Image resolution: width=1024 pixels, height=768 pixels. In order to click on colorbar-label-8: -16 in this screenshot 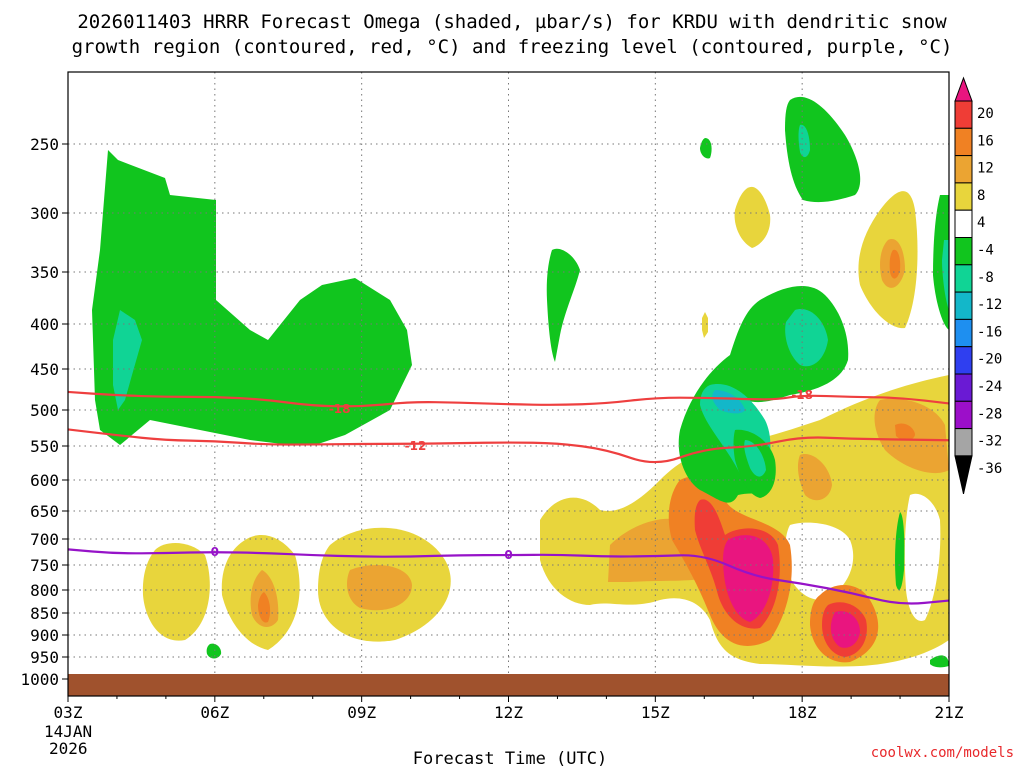, I will do `click(989, 332)`.